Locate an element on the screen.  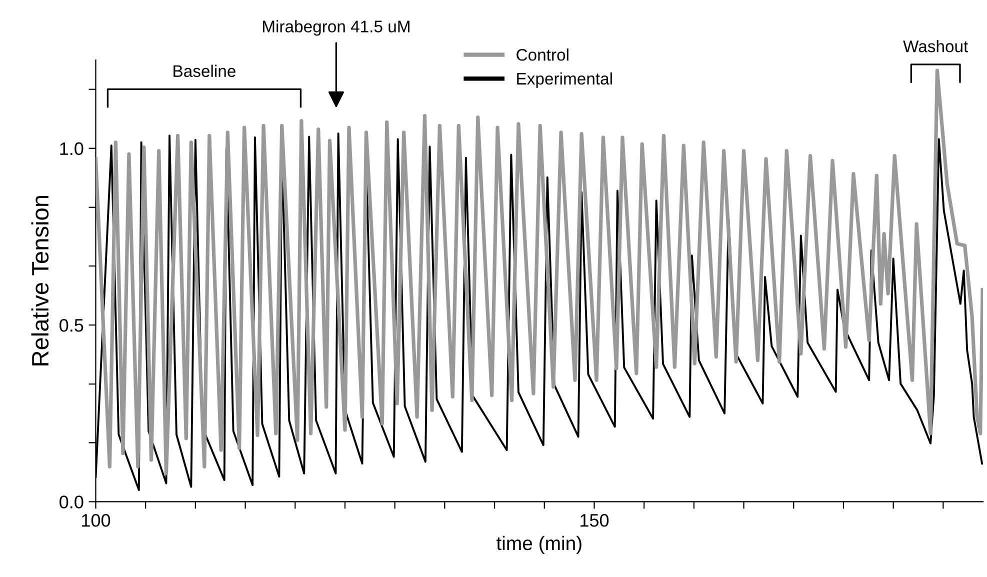
text: Mirabegron 41.5 uM is located at coordinates (336, 28).